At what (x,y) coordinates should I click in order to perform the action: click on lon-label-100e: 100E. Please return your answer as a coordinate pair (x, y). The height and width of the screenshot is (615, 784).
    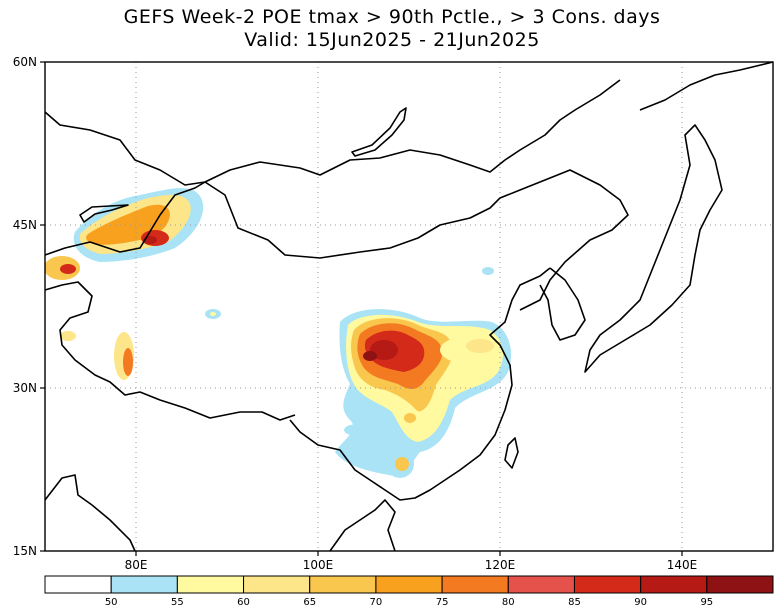
    Looking at the image, I should click on (318, 565).